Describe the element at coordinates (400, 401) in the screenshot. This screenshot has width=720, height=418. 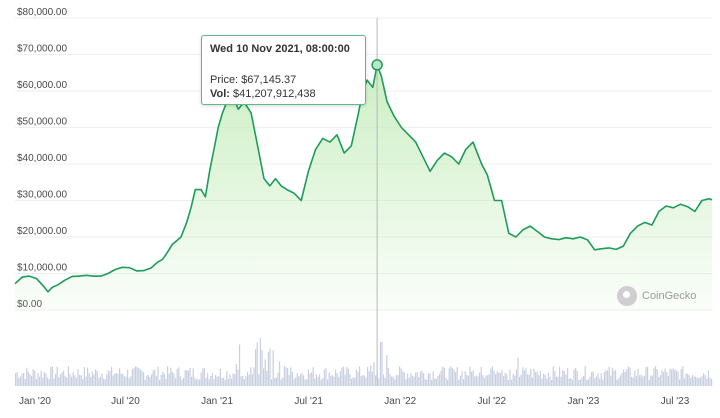
I see `x-tick-label: Jan '22` at that location.